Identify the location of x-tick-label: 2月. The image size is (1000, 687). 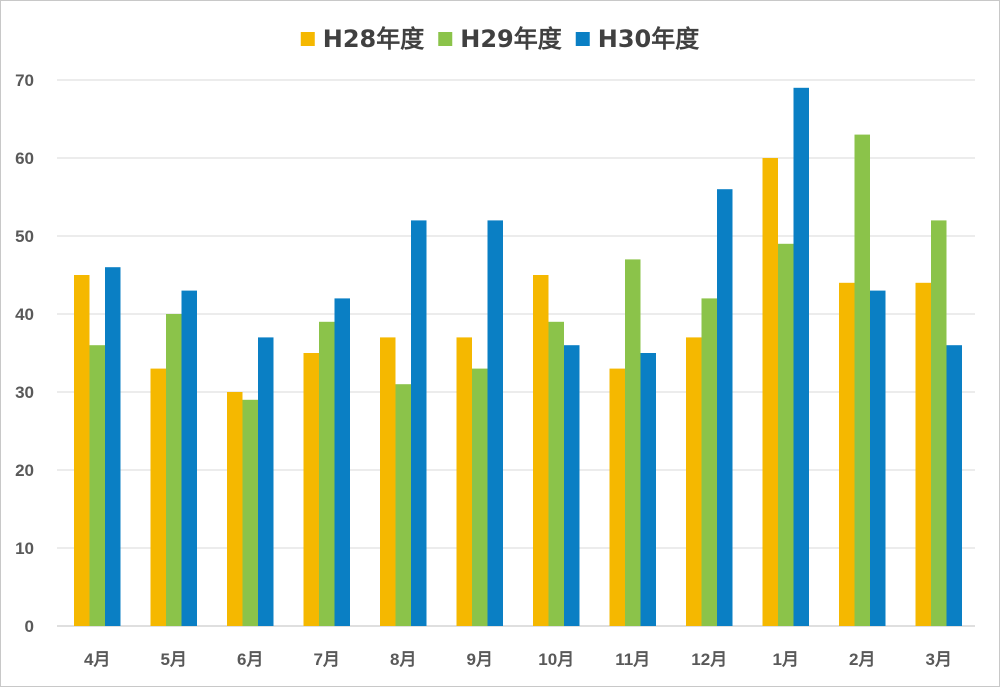
(862, 659).